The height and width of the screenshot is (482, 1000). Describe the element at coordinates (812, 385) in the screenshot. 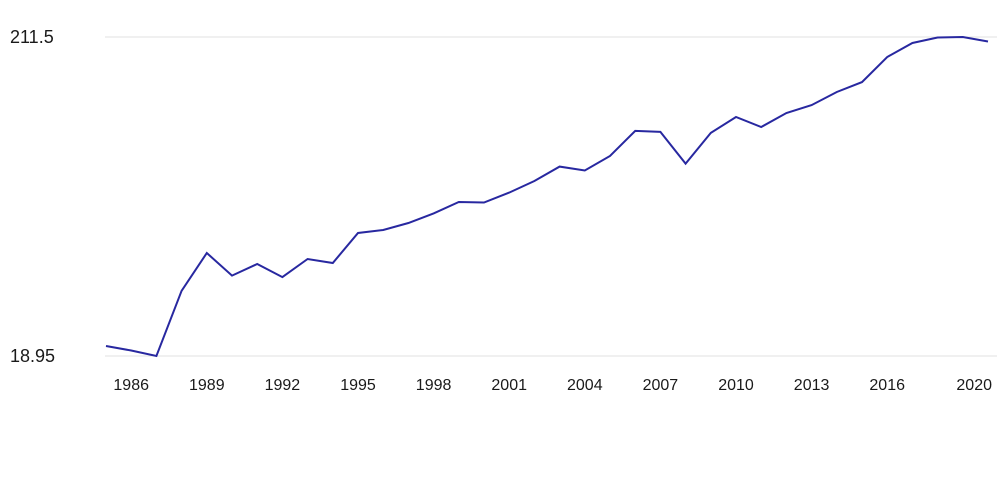

I see `x-tick-label-2013: 2013` at that location.